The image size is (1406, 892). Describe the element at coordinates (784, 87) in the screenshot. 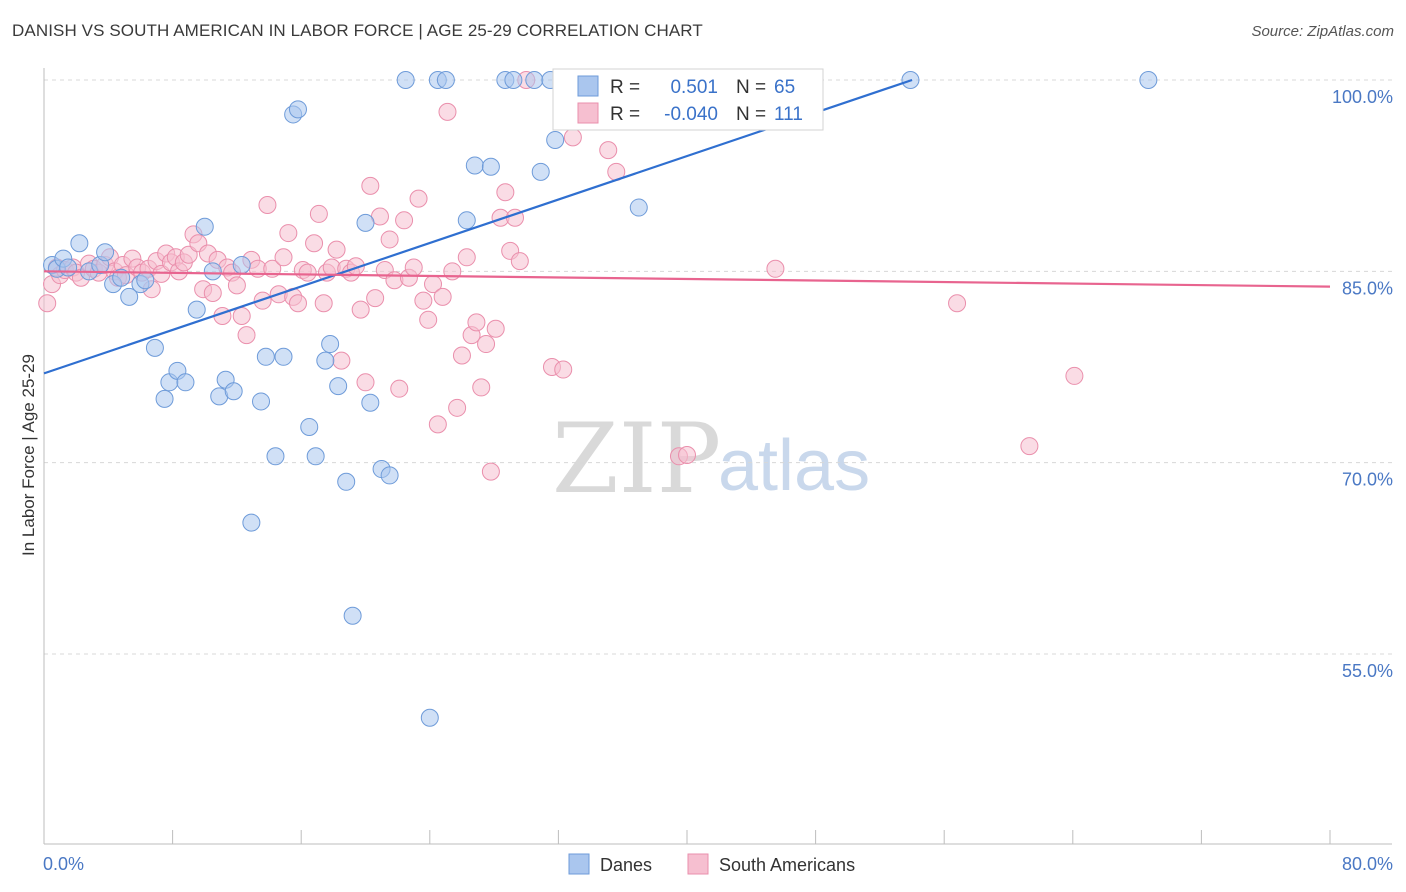

I see `stats-n-value-danes: 65` at that location.